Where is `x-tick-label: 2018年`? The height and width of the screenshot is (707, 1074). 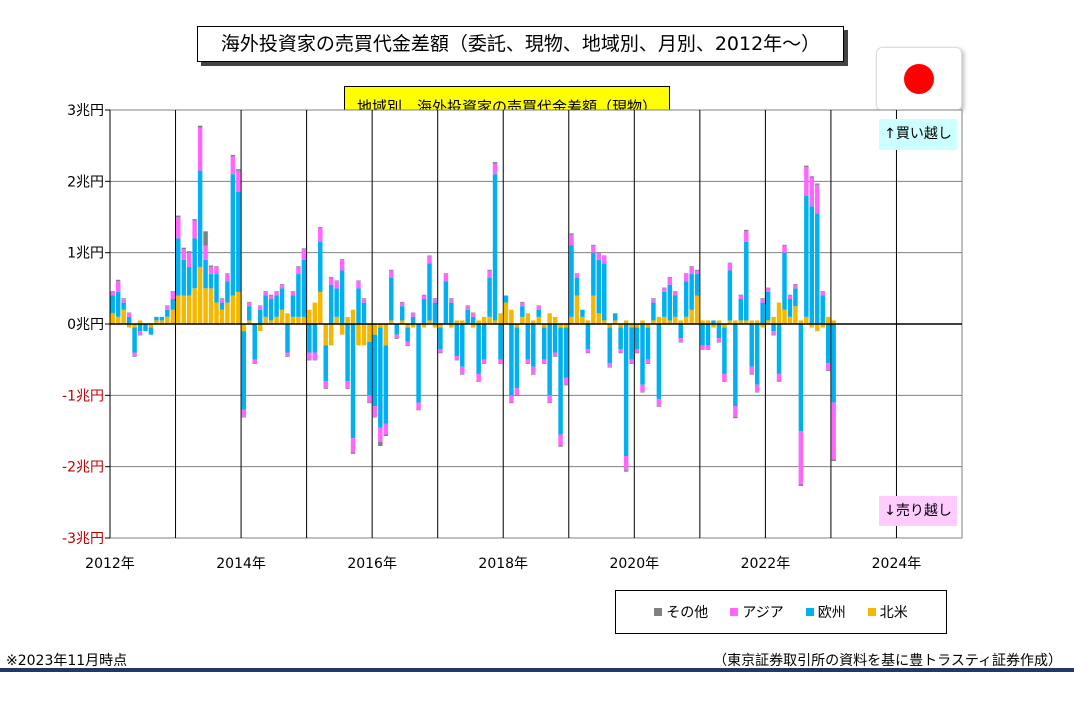
x-tick-label: 2018年 is located at coordinates (503, 564).